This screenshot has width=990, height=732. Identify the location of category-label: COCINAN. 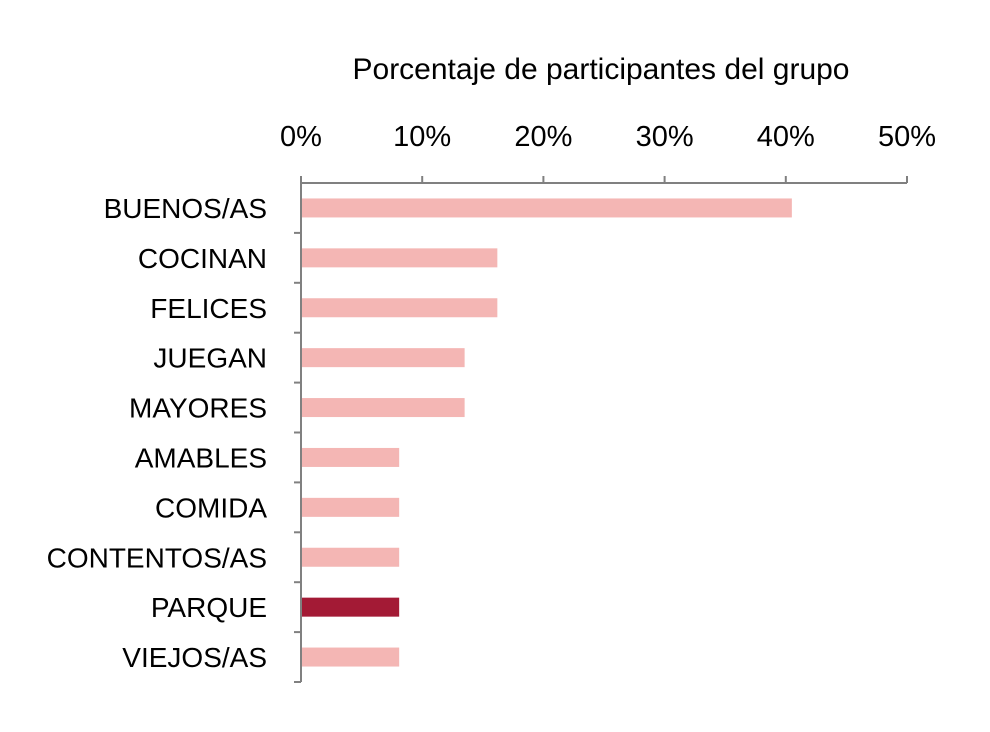
(202, 258).